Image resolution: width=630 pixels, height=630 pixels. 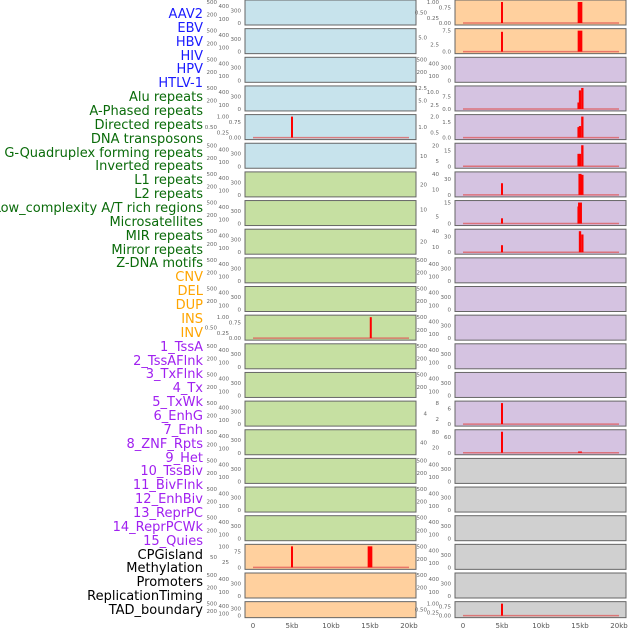 What do you see at coordinates (438, 404) in the screenshot?
I see `y-tick-label: 8` at bounding box center [438, 404].